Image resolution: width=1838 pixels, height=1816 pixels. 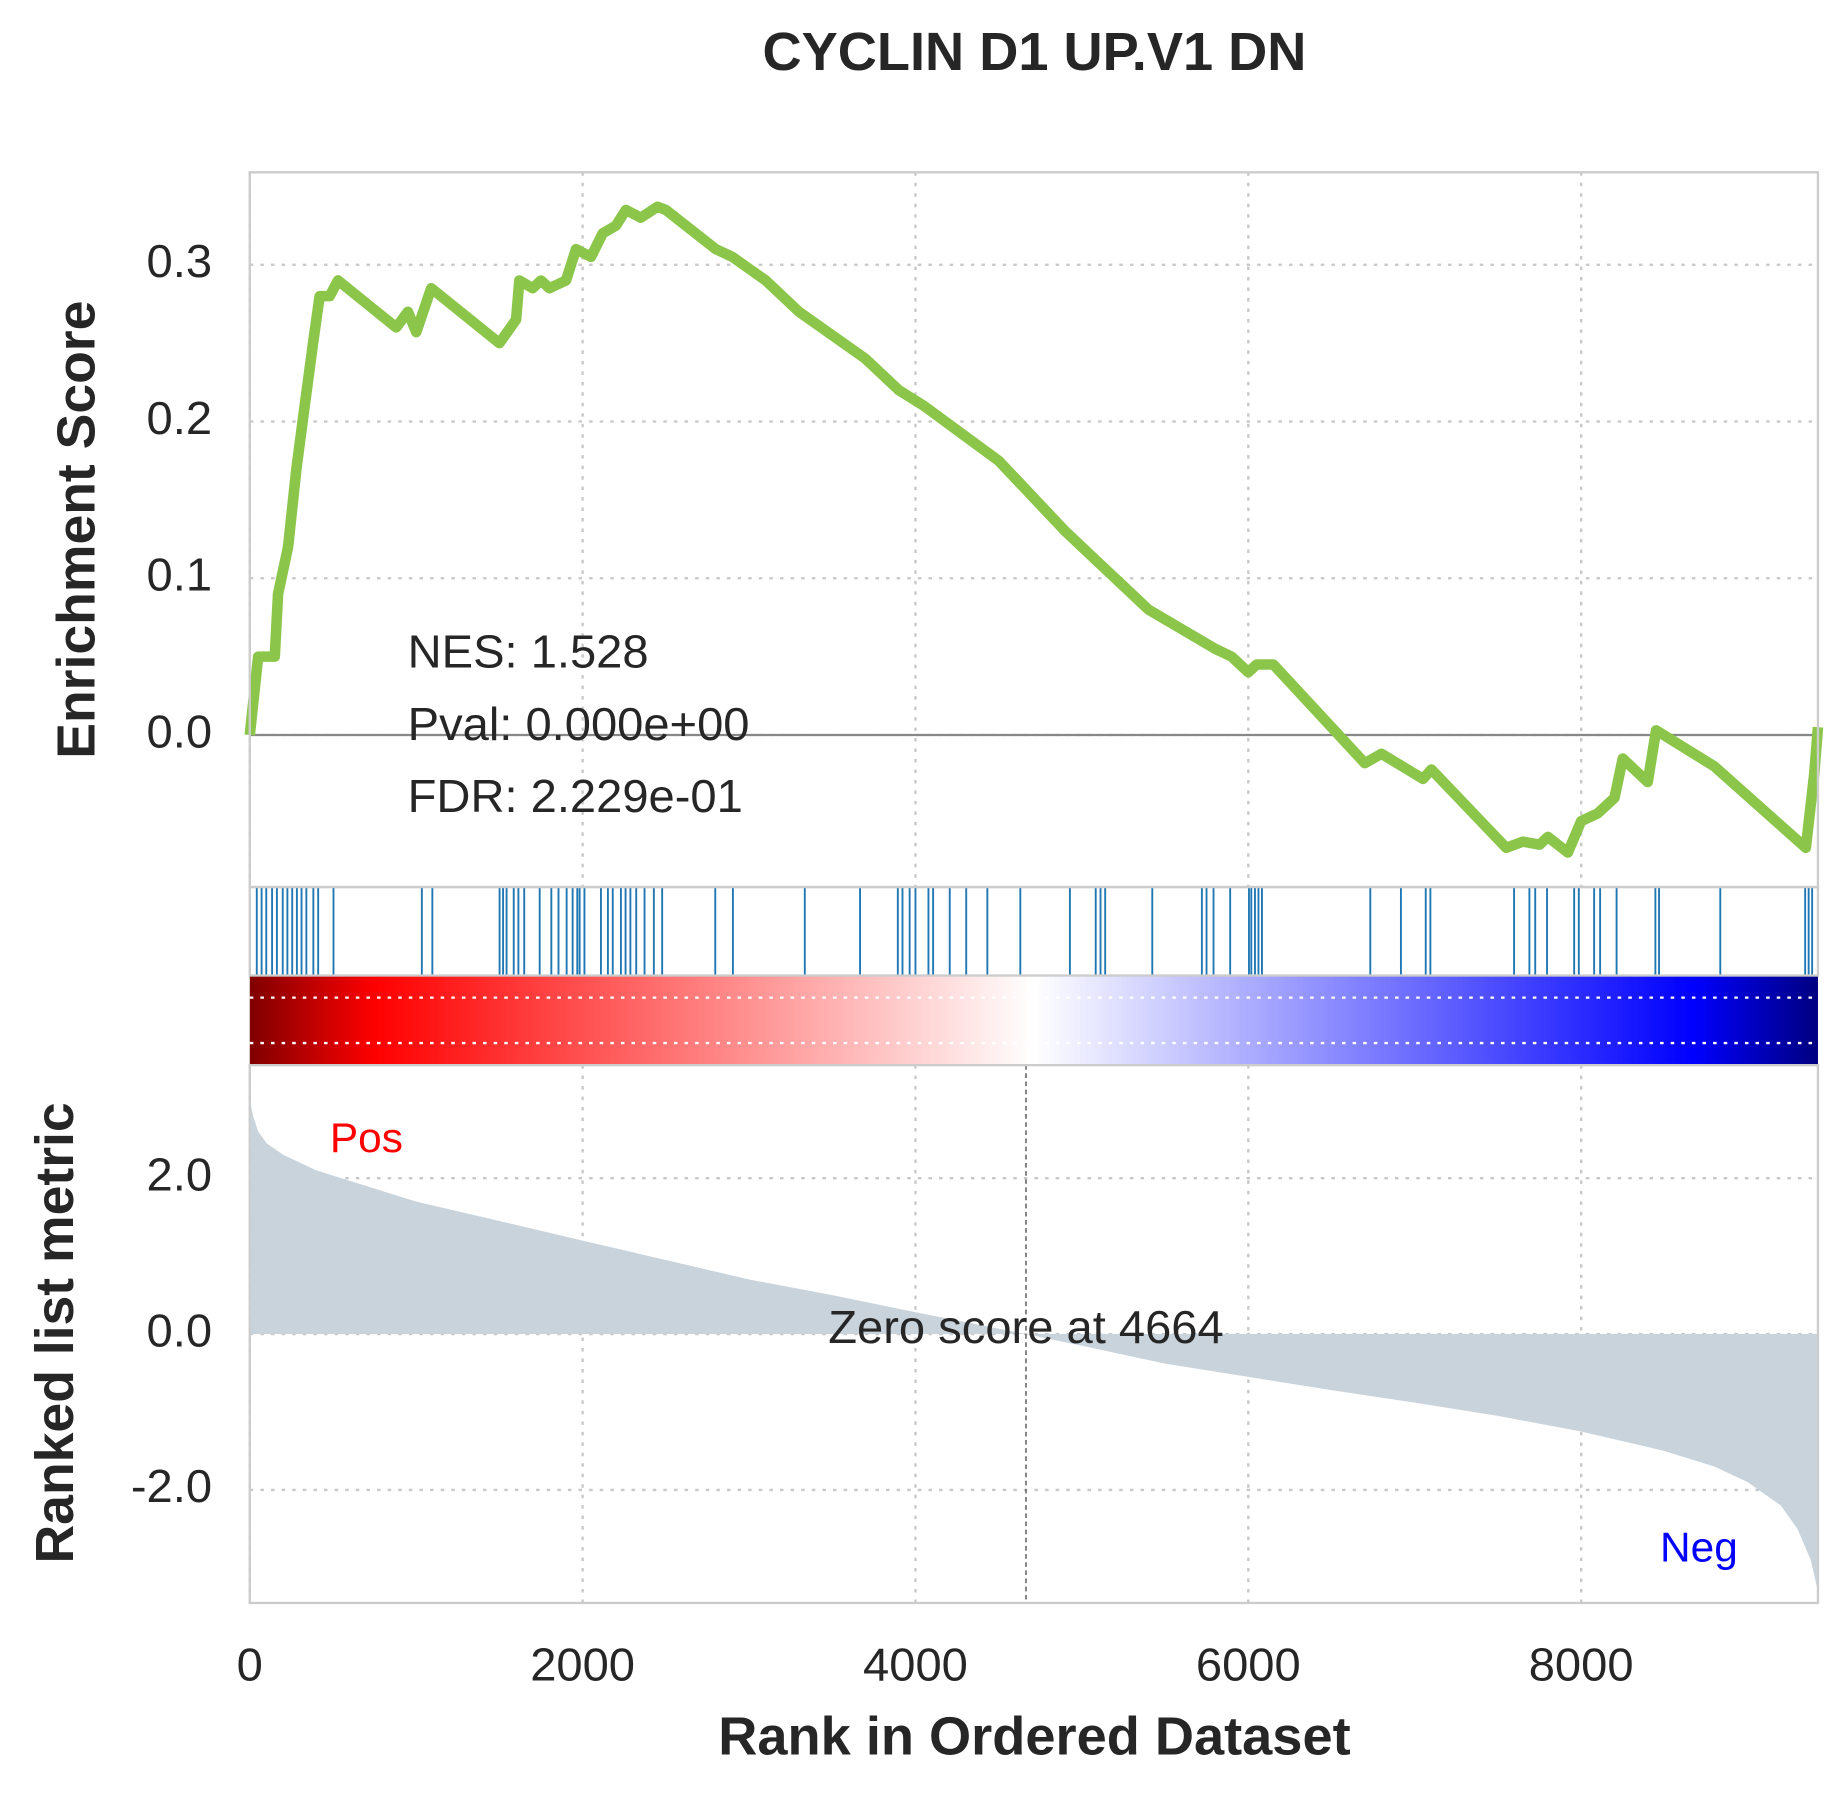 What do you see at coordinates (250, 1665) in the screenshot?
I see `x-tick-label: 0` at bounding box center [250, 1665].